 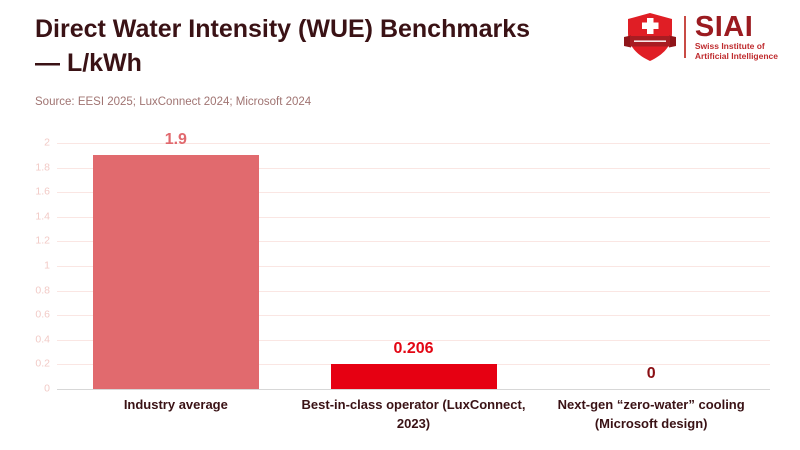 I want to click on y-tick-label: 0.6, so click(x=42, y=314).